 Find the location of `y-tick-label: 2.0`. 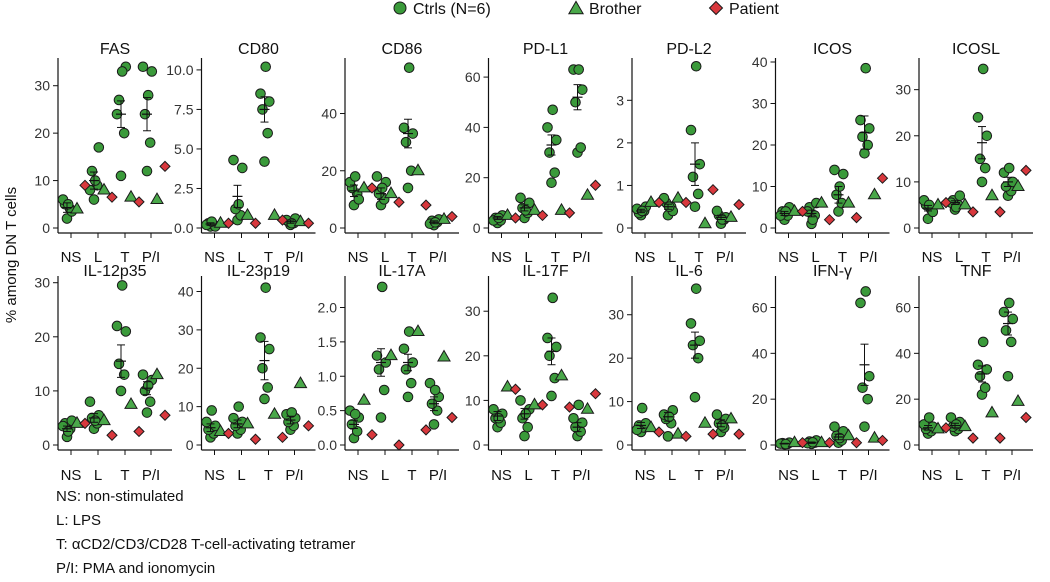

y-tick-label: 2.0 is located at coordinates (328, 308).